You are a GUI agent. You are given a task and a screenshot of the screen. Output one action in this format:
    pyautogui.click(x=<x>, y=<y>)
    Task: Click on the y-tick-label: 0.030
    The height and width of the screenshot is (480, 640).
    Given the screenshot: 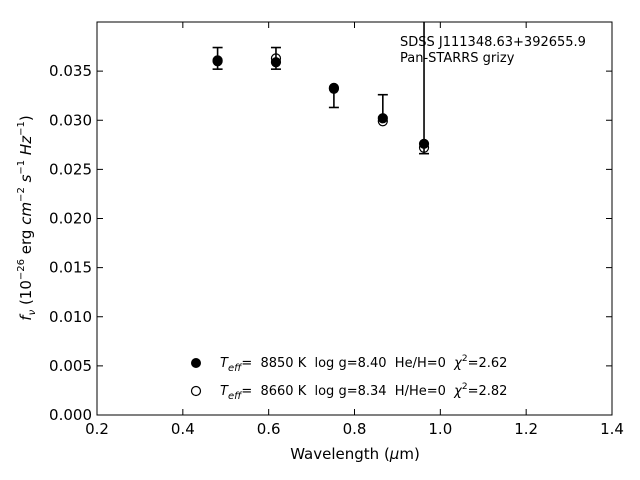 What is the action you would take?
    pyautogui.click(x=70, y=120)
    